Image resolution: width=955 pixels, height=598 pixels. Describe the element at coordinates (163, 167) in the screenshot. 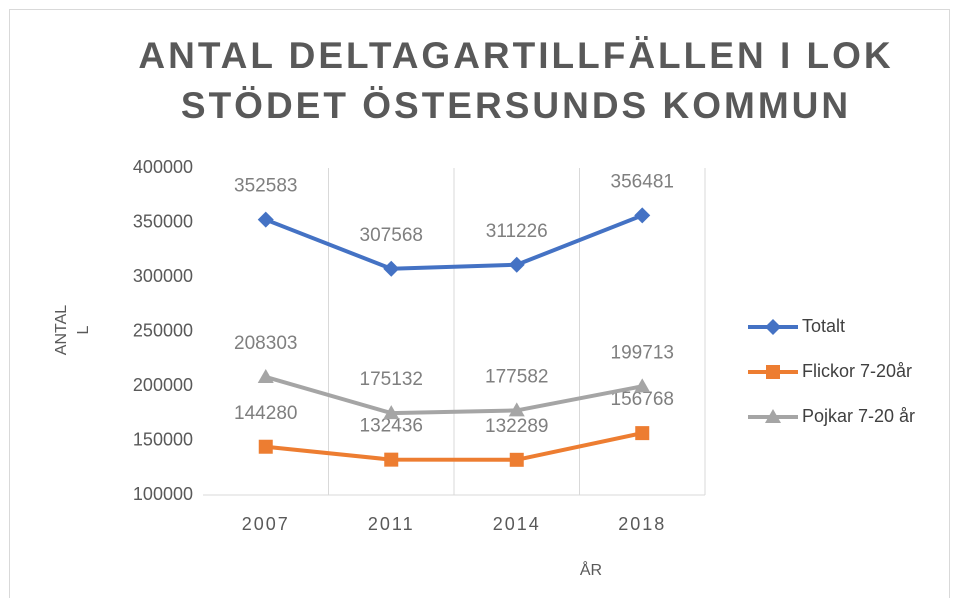

I see `y-tick-label: 400000` at that location.